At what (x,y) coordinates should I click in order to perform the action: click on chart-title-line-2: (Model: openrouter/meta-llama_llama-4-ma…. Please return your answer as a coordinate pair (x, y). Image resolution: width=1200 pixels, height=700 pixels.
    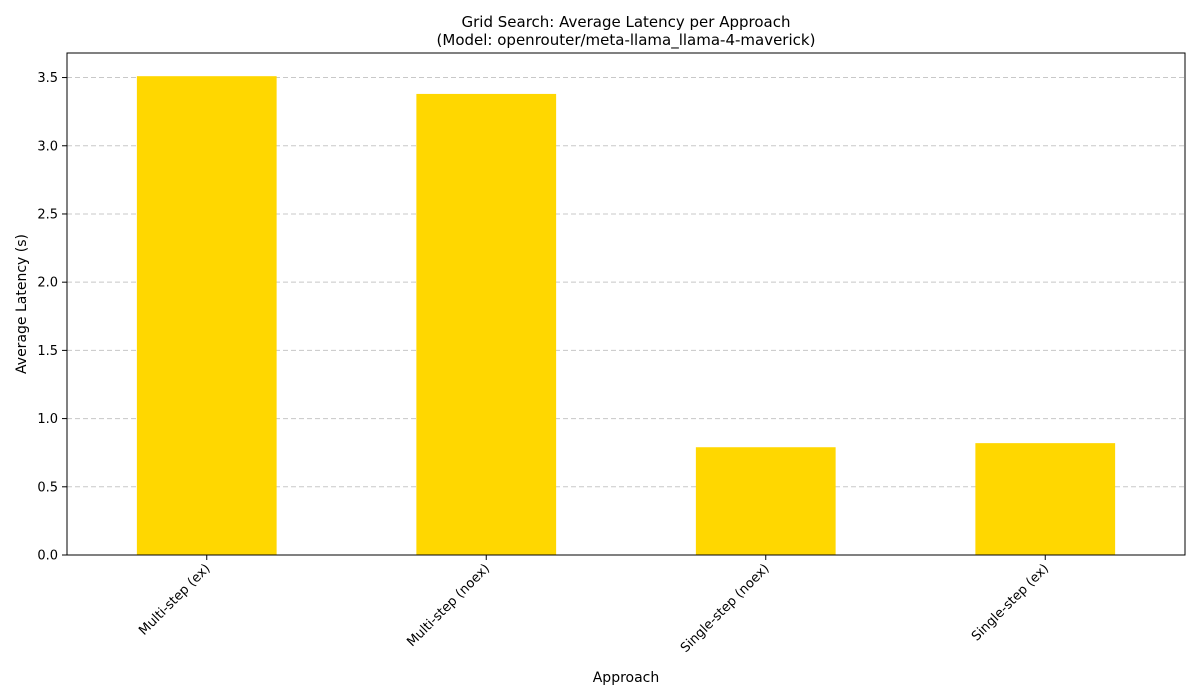
    Looking at the image, I should click on (626, 40).